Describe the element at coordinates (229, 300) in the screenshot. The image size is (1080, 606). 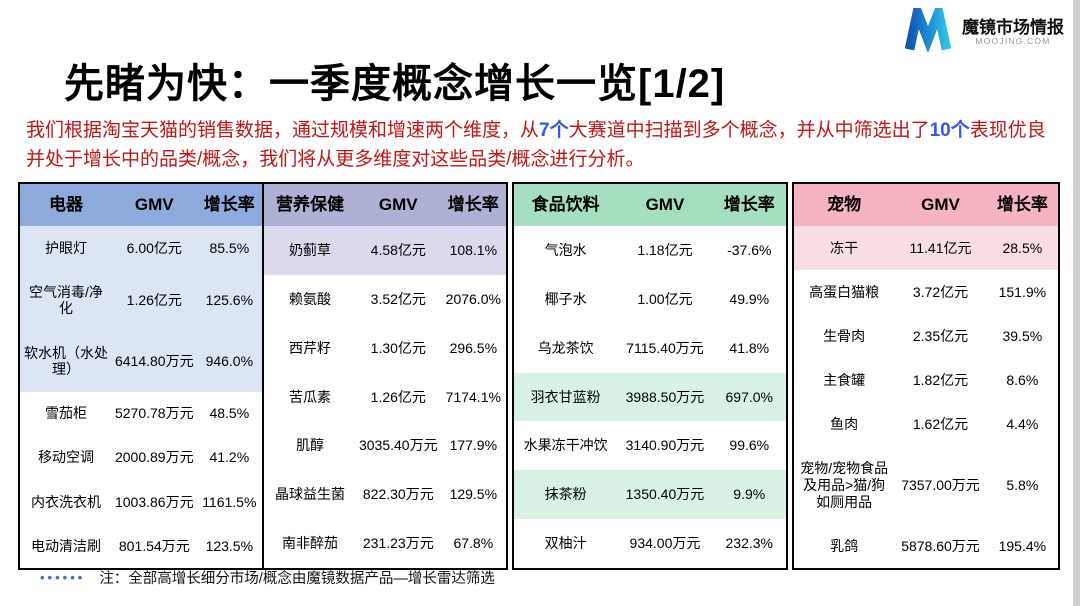
I see `growth-rate-cell: 125.6%` at that location.